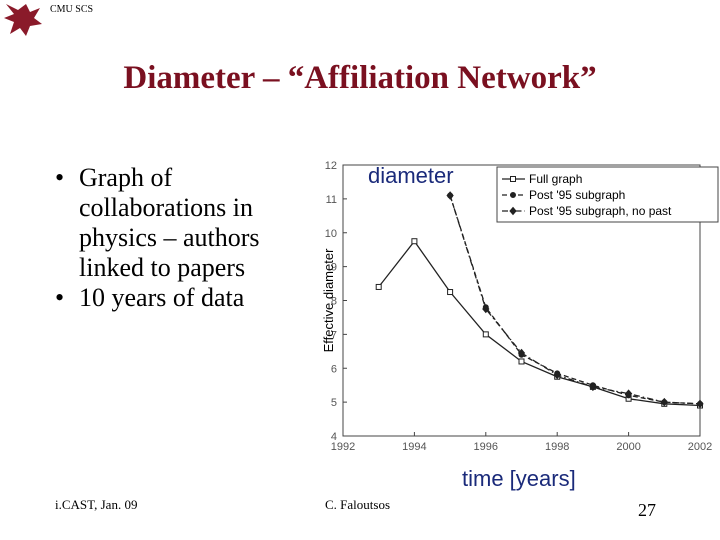  What do you see at coordinates (414, 447) in the screenshot?
I see `x-tick-label: 1994` at bounding box center [414, 447].